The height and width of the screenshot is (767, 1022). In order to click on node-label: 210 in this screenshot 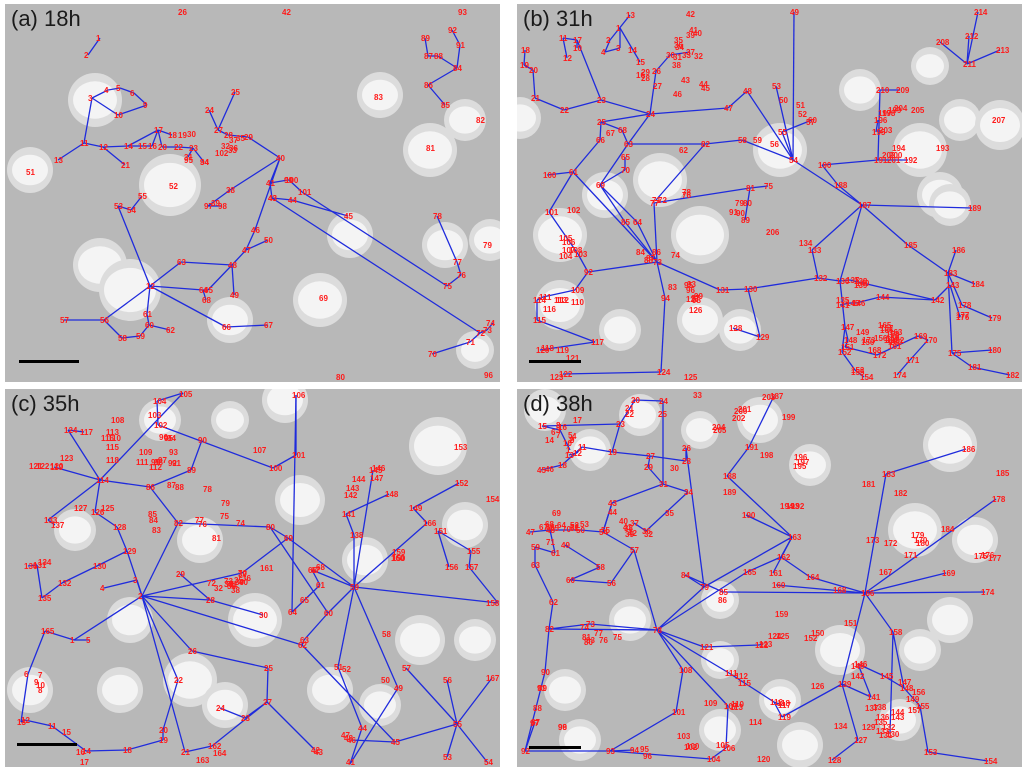, I will do `click(883, 90)`.